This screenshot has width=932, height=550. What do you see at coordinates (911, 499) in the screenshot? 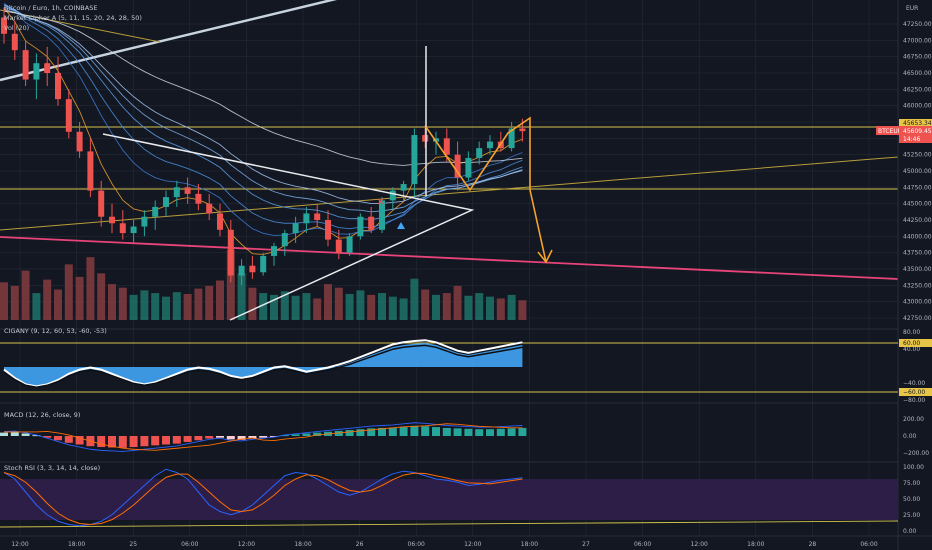
I see `svg-text: 50.00` at bounding box center [911, 499].